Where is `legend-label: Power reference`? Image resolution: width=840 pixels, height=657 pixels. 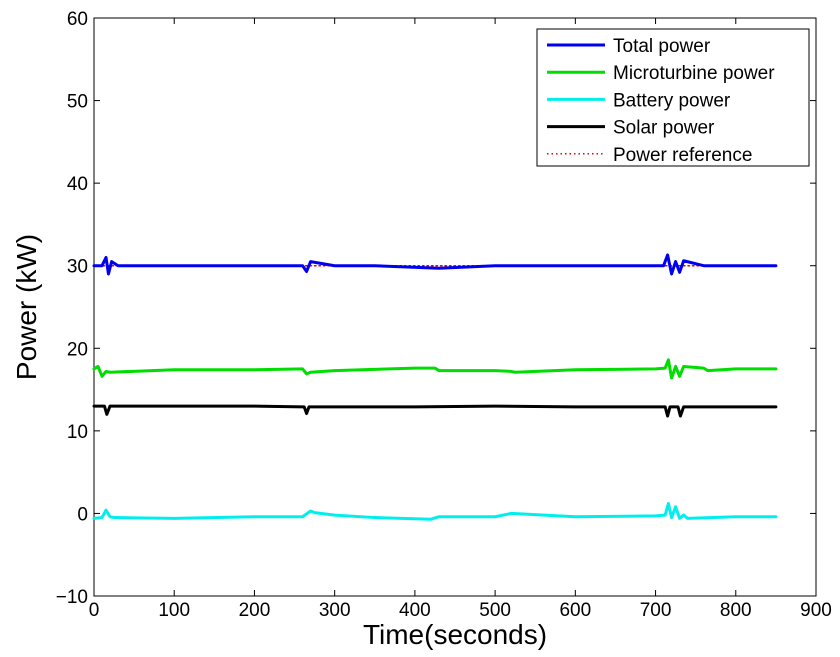
legend-label: Power reference is located at coordinates (682, 155).